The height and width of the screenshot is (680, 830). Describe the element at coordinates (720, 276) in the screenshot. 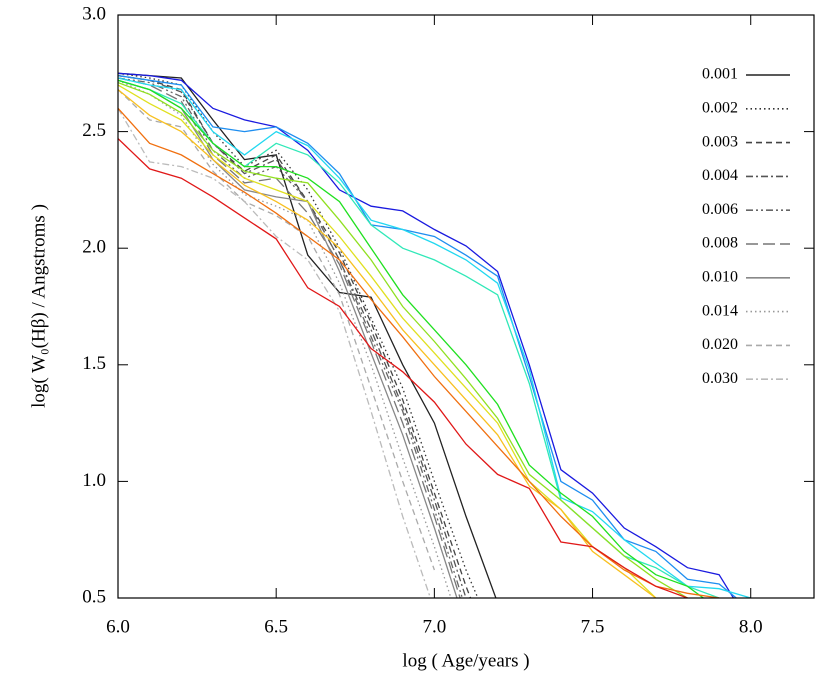

I see `legend-label: 0.010` at that location.